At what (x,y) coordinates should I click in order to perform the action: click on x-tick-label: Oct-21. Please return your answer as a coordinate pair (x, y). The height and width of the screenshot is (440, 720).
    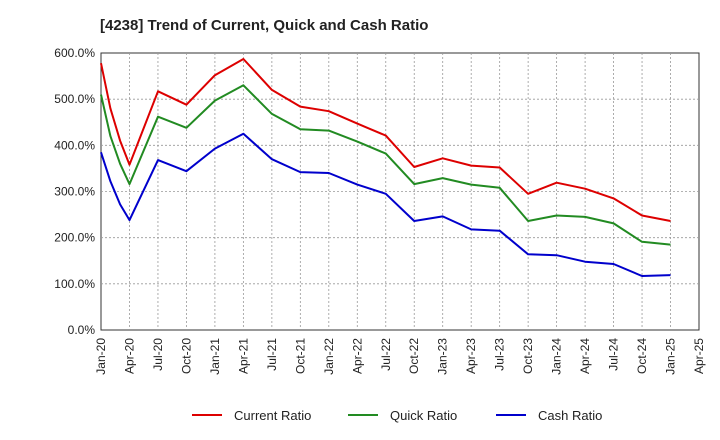
    Looking at the image, I should click on (300, 356).